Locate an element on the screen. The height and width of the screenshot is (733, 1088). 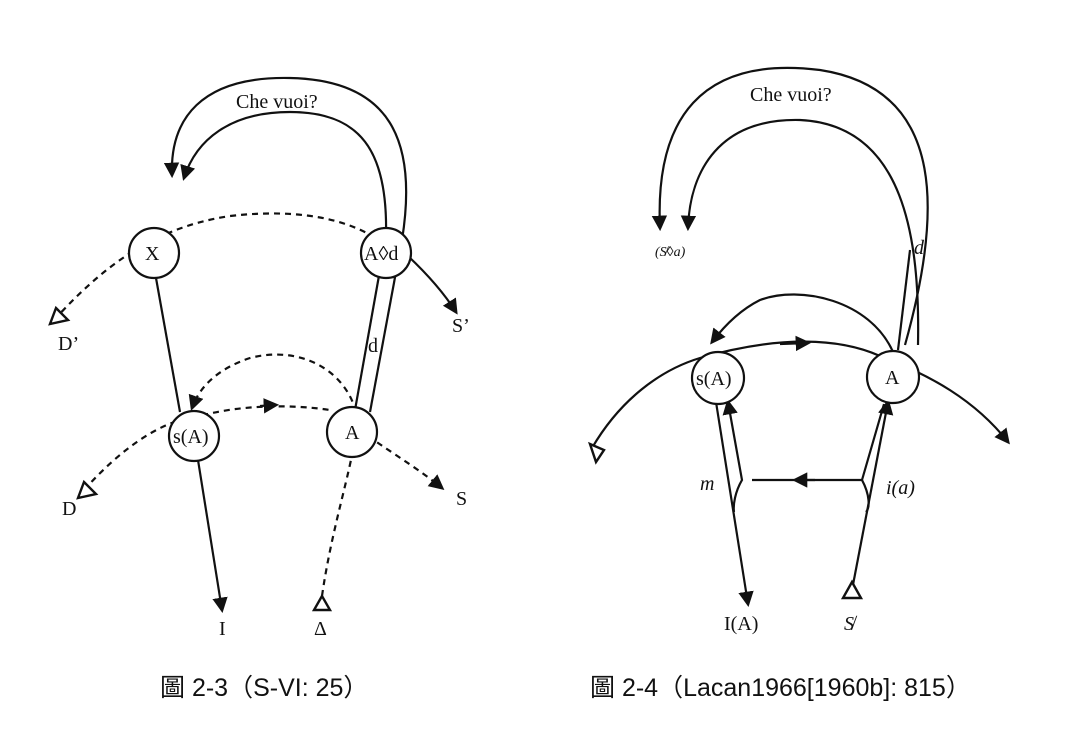
i-bottom-label: I is located at coordinates (222, 629).